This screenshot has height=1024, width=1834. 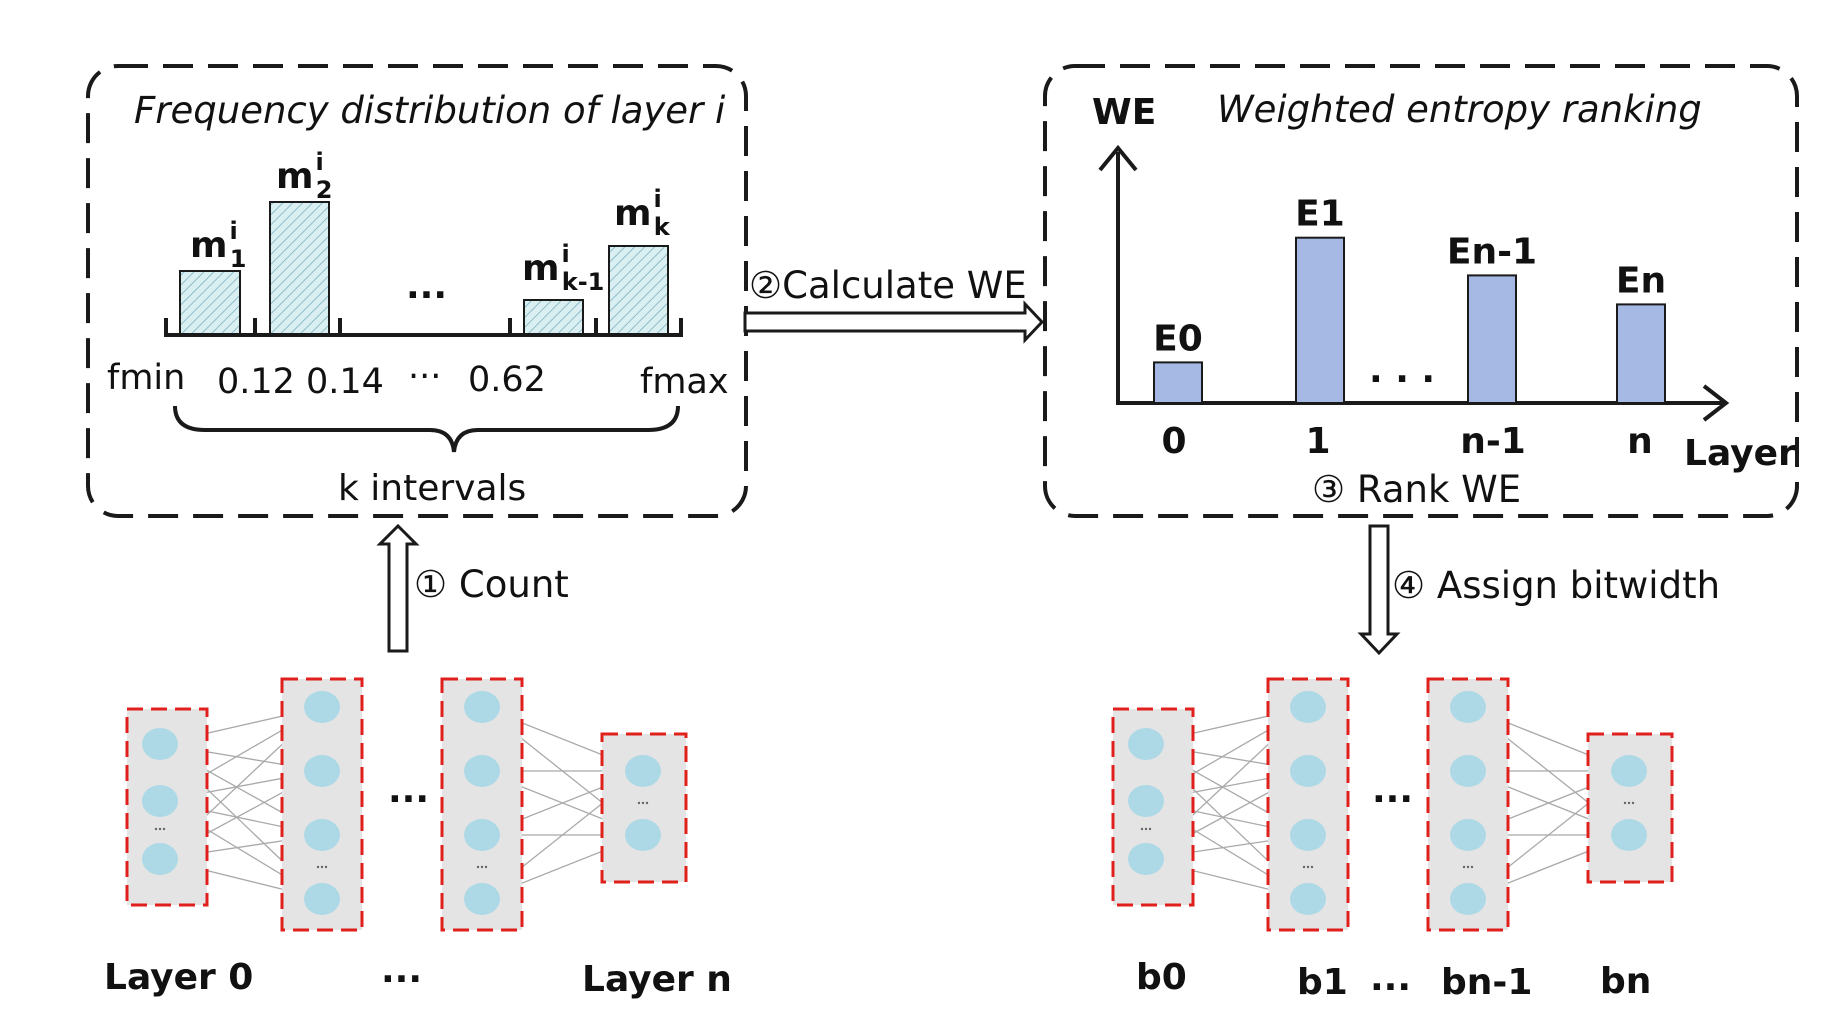 I want to click on right-network, so click(x=1392, y=804).